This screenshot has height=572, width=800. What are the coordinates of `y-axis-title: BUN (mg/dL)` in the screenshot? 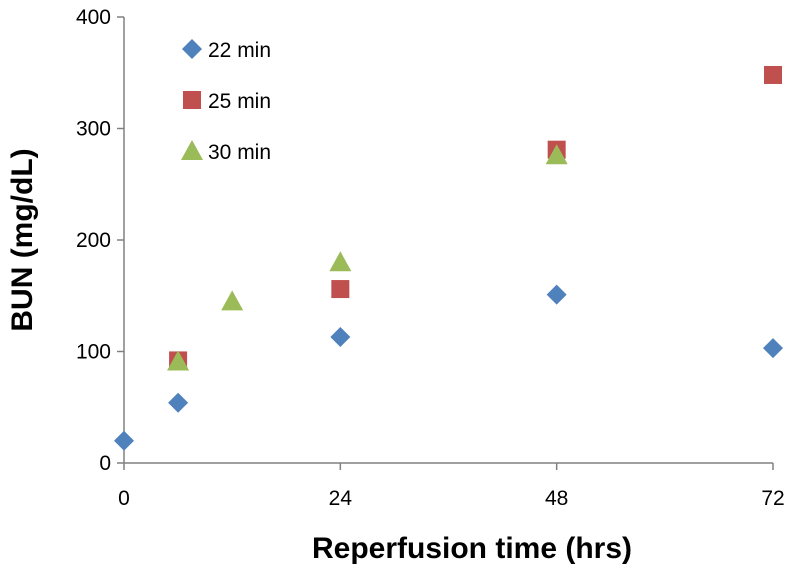 It's located at (22, 239).